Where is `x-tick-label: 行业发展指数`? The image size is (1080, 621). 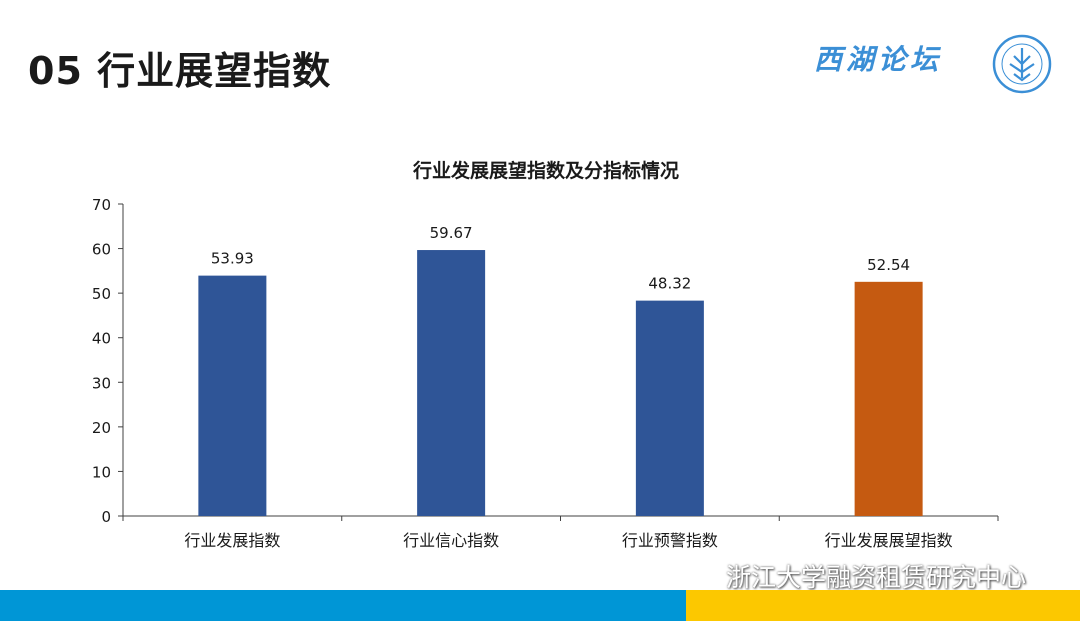 x-tick-label: 行业发展指数 is located at coordinates (232, 540).